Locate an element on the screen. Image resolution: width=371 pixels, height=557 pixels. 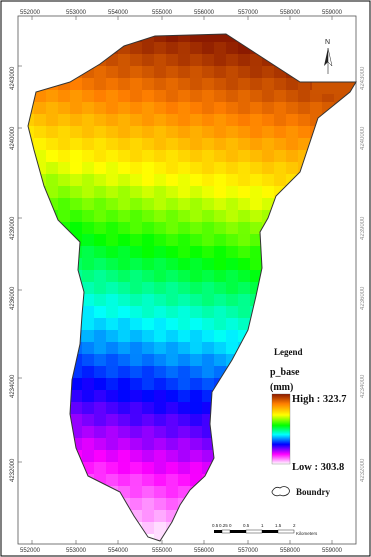
north-arrow-letter: N is located at coordinates (327, 42).